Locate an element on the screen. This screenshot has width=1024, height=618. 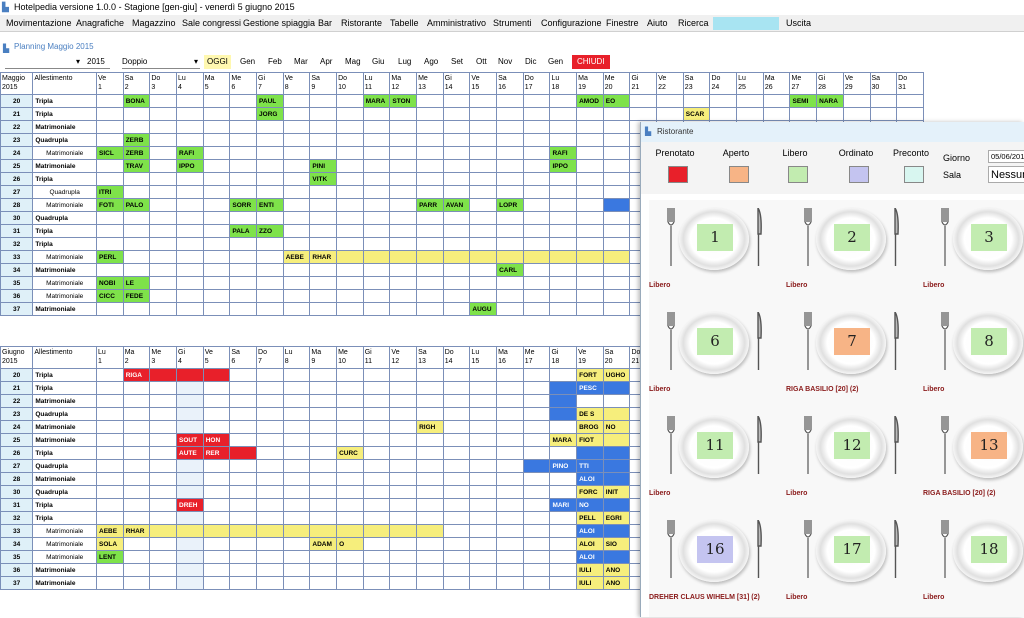
booking-cell: AEBE is located at coordinates (296, 257).